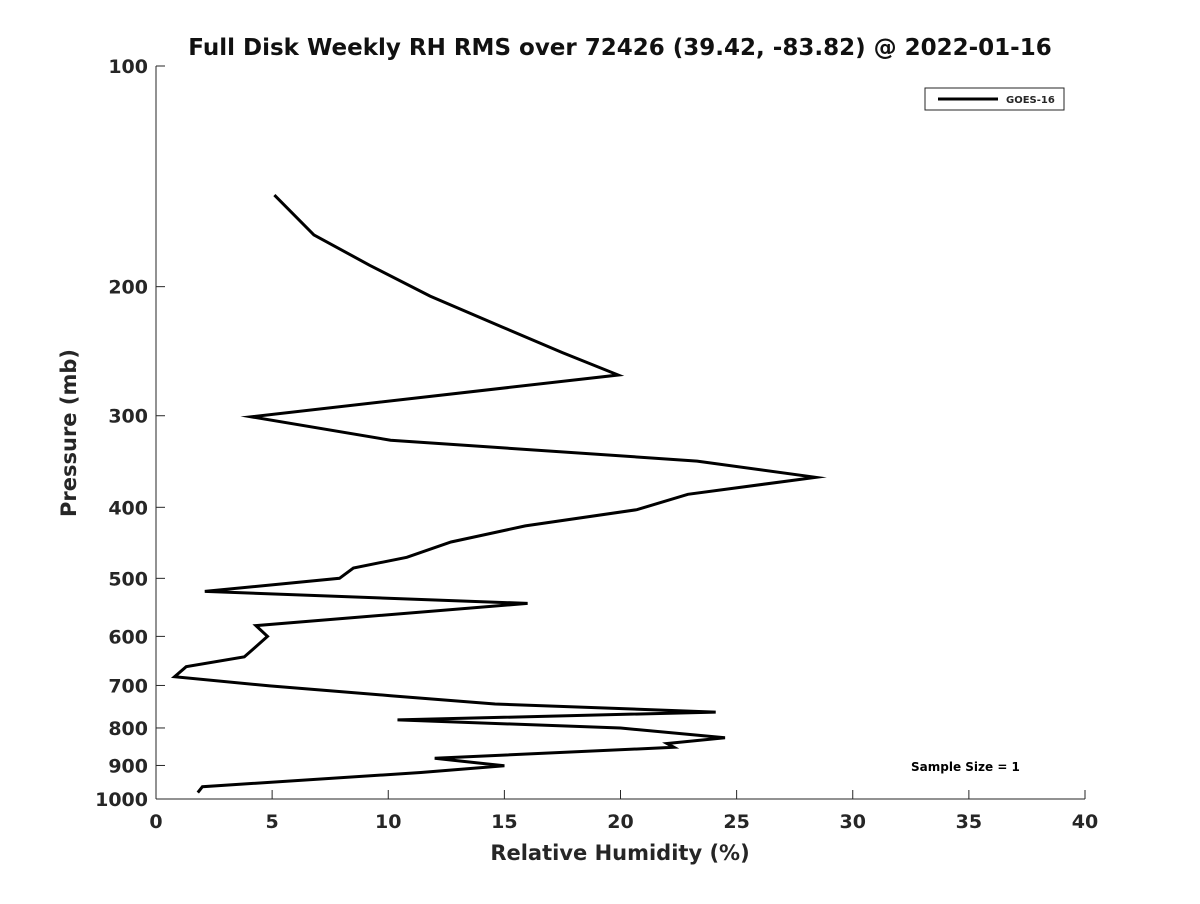 The image size is (1200, 904). I want to click on y-axis-title: Pressure (mb), so click(69, 433).